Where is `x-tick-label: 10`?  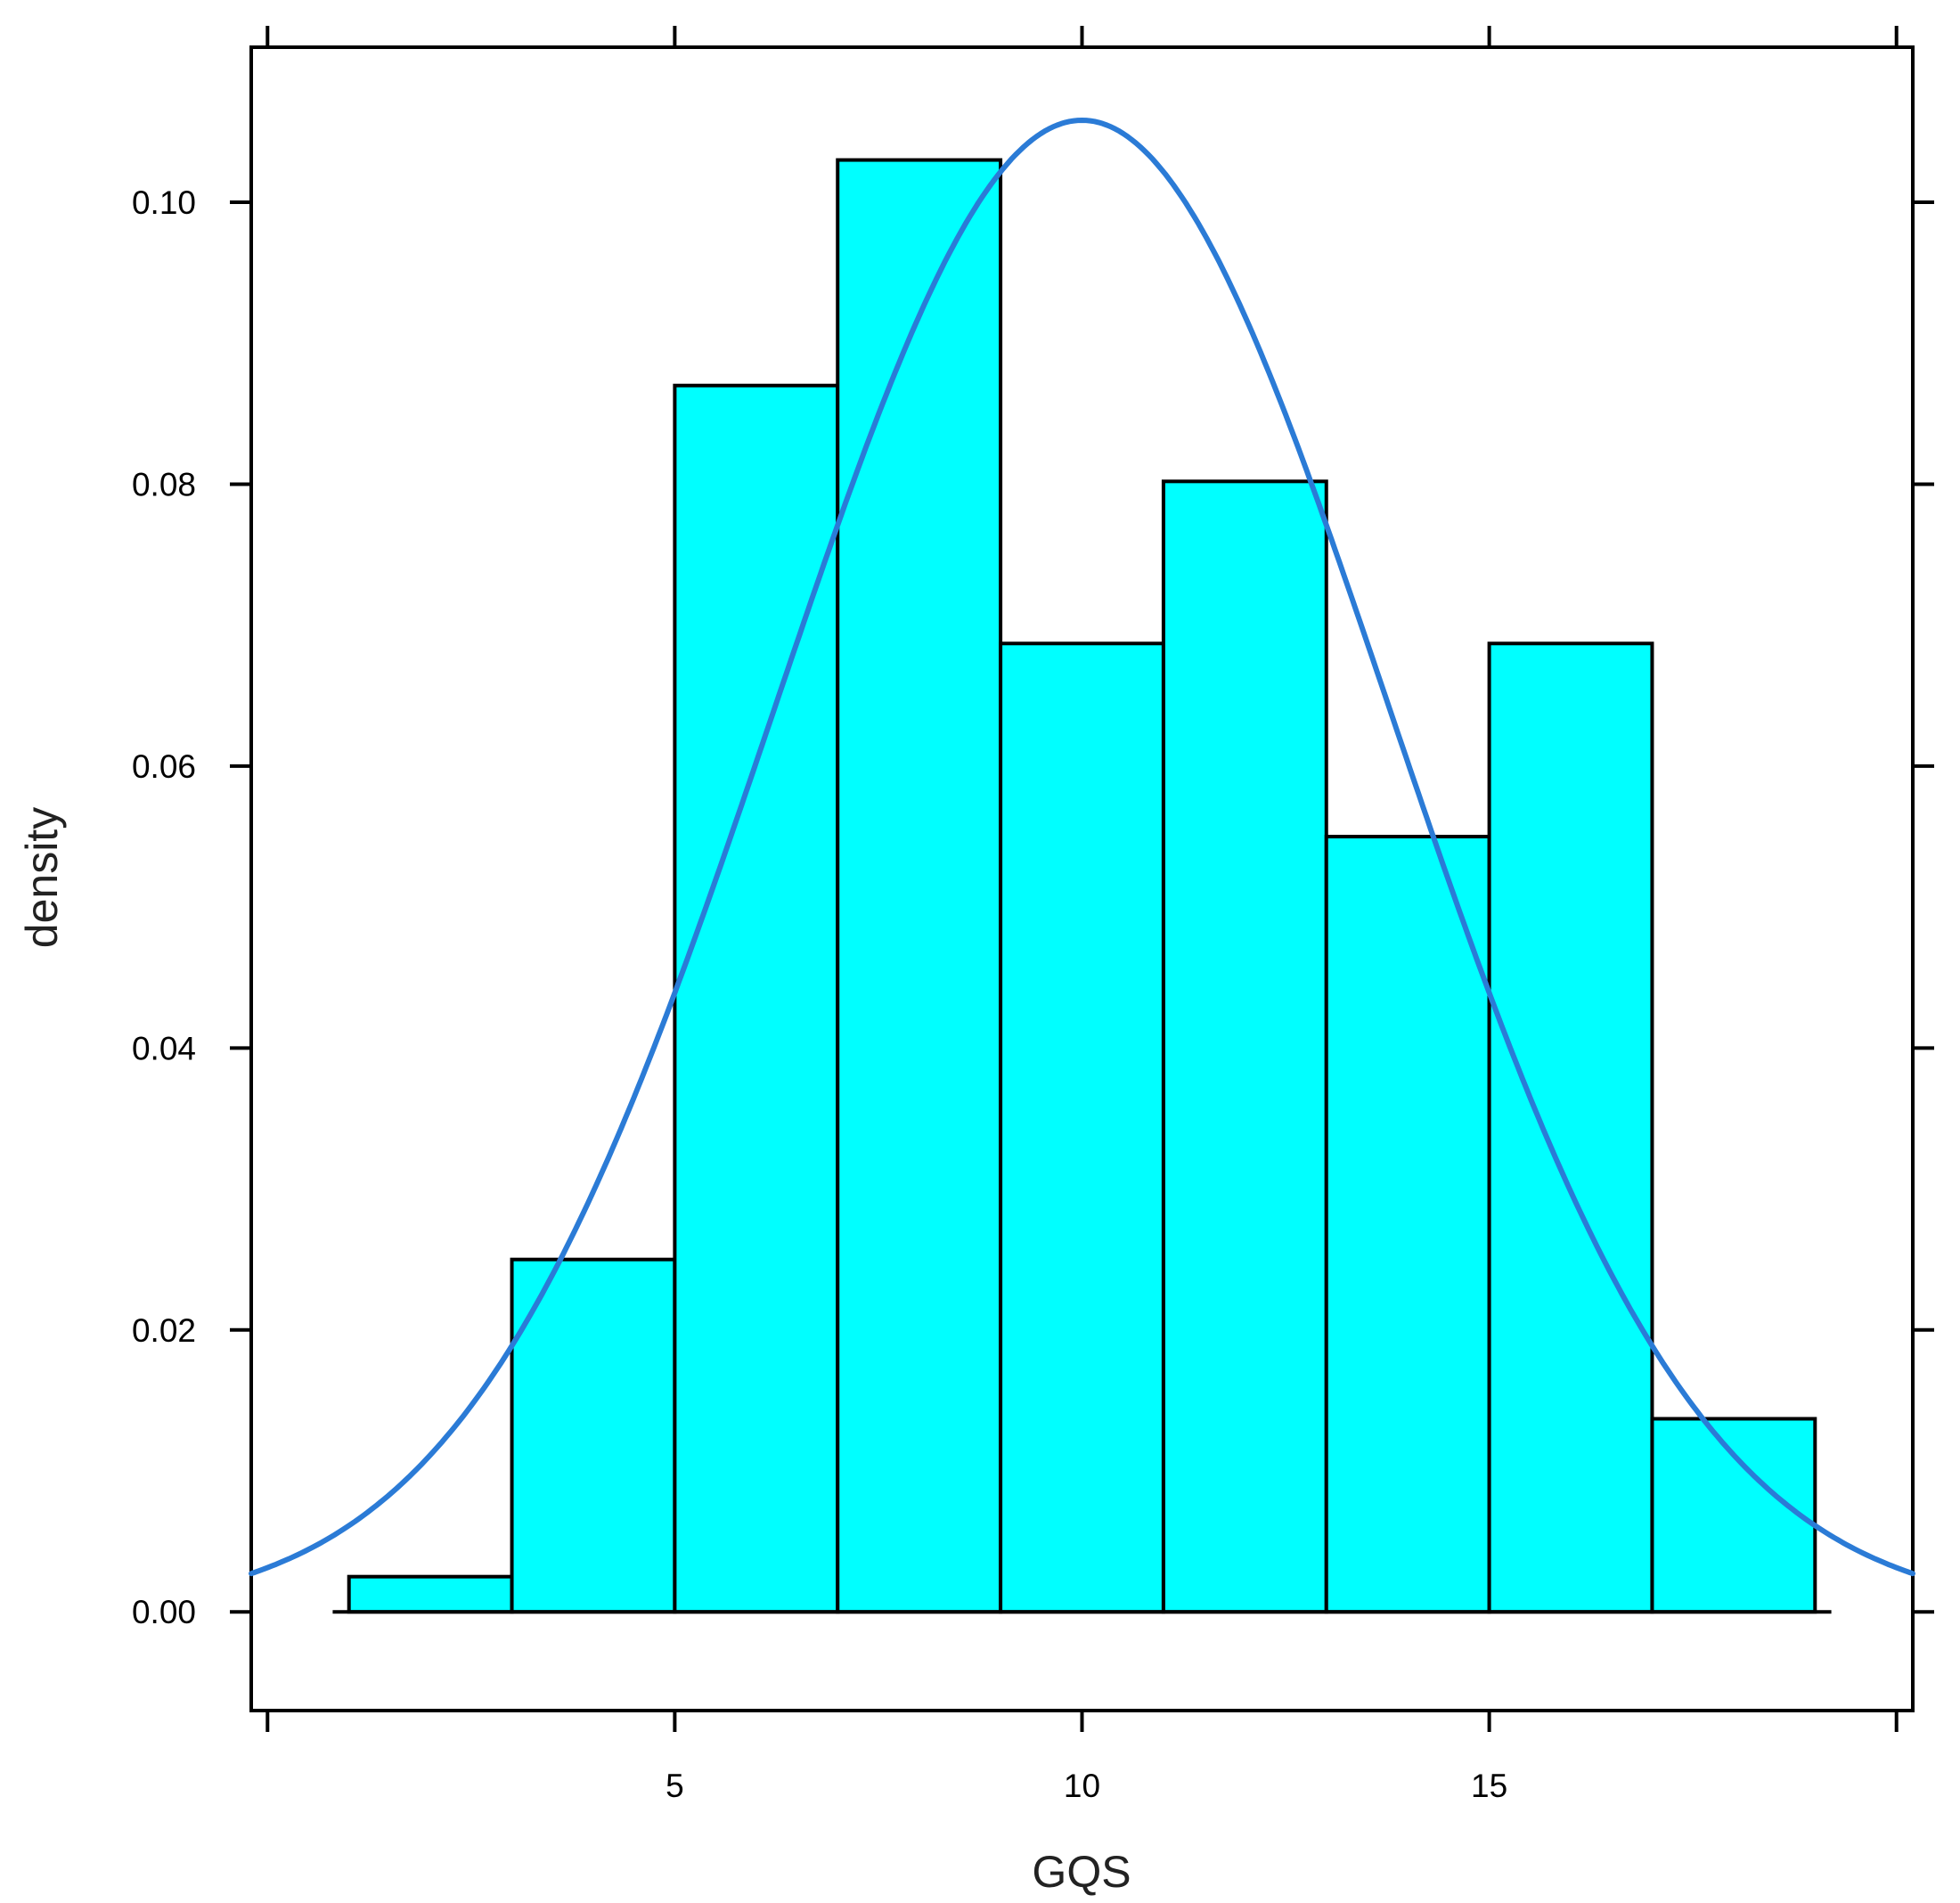 x-tick-label: 10 is located at coordinates (1082, 1786).